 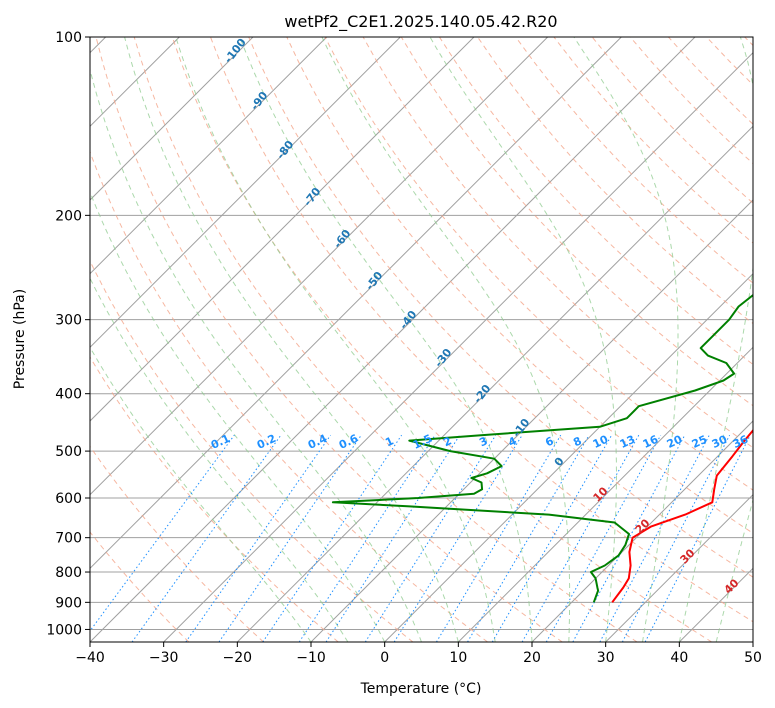 What do you see at coordinates (699, 442) in the screenshot?
I see `mixing-ratio-label: 25` at bounding box center [699, 442].